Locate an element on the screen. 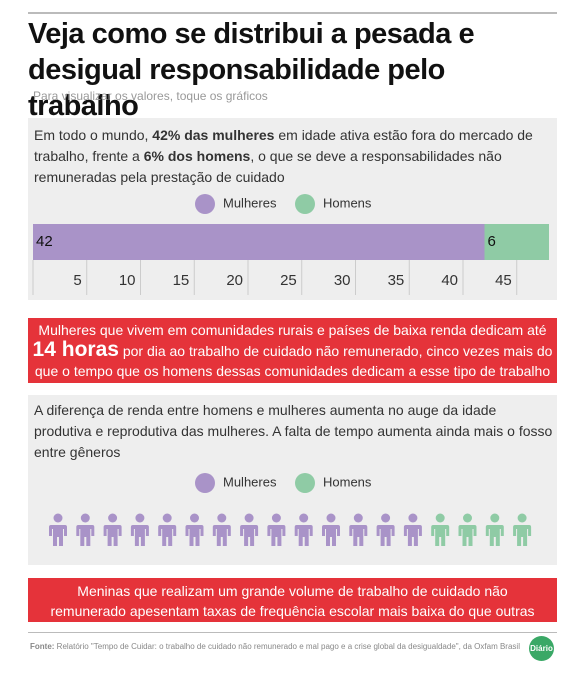 This screenshot has width=575, height=678. logo: Diário is located at coordinates (541, 648).